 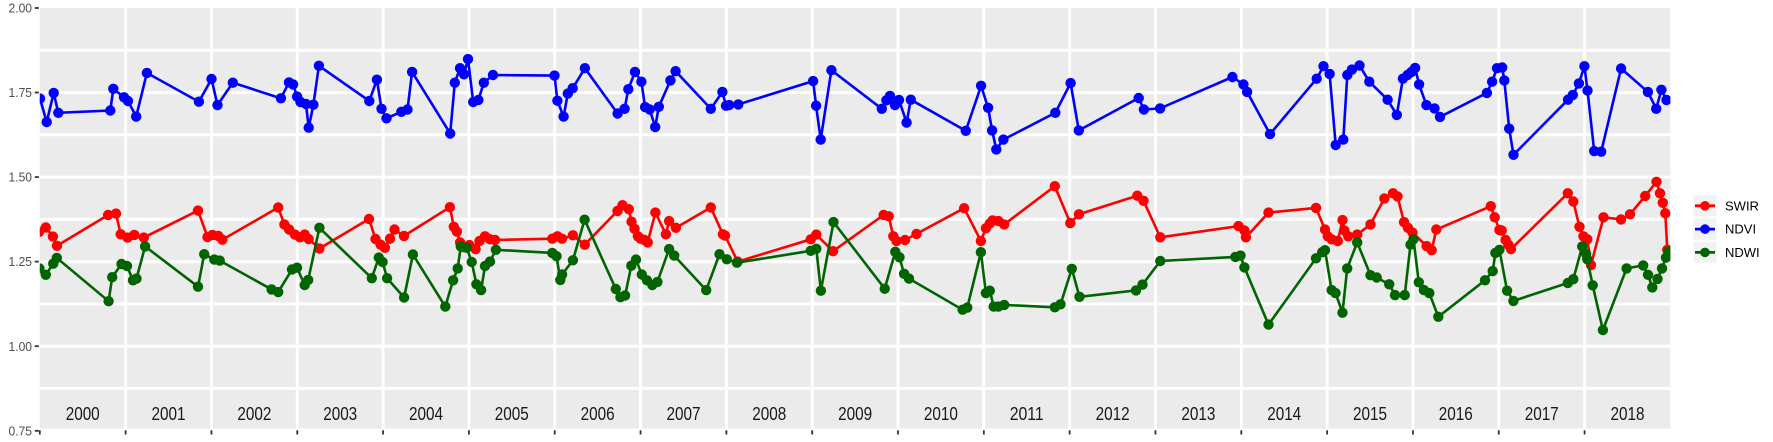 What do you see at coordinates (21, 92) in the screenshot?
I see `svg-text: 1.75` at bounding box center [21, 92].